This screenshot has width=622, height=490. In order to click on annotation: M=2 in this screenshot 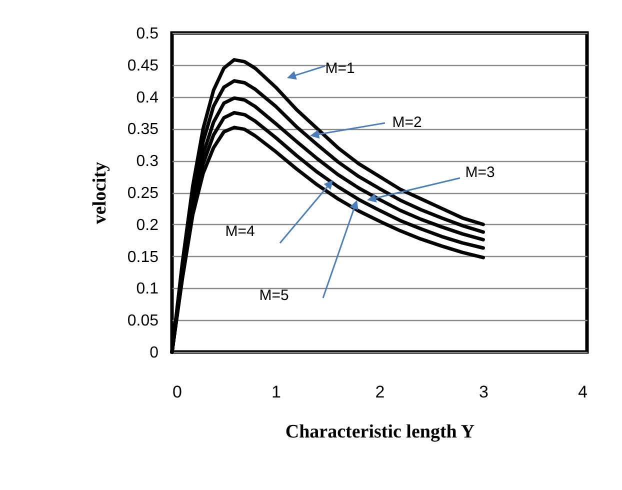, I will do `click(407, 122)`.